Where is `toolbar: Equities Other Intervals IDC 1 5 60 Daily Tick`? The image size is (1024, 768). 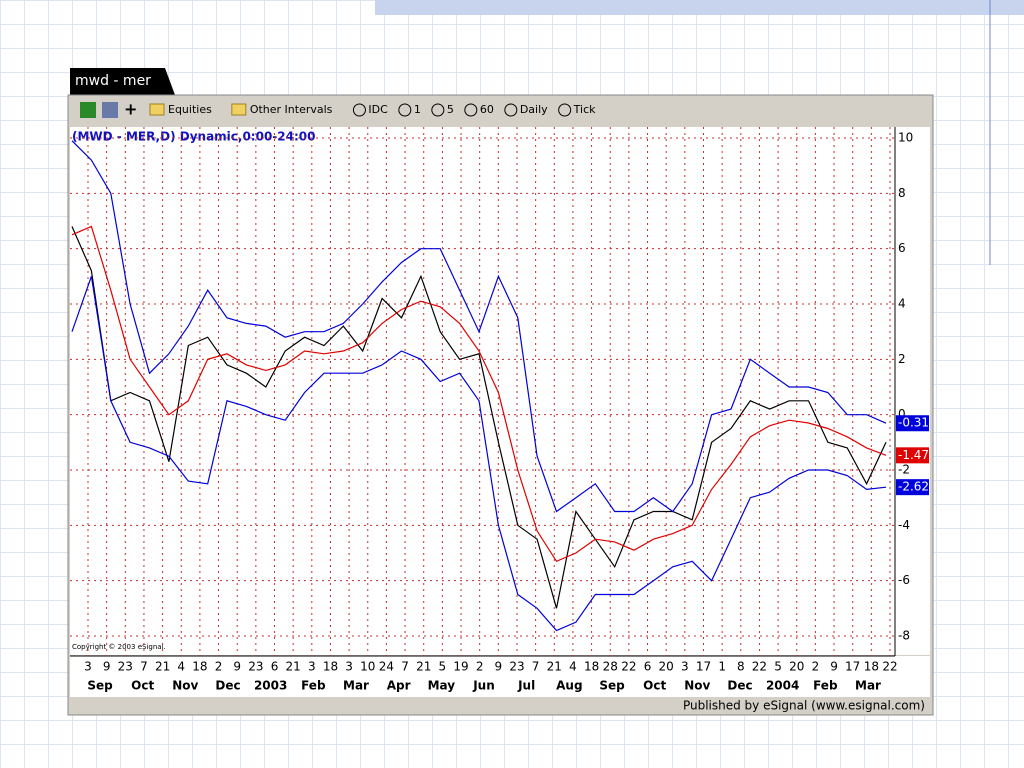 toolbar: Equities Other Intervals IDC 1 5 60 Daily Tick is located at coordinates (372, 110).